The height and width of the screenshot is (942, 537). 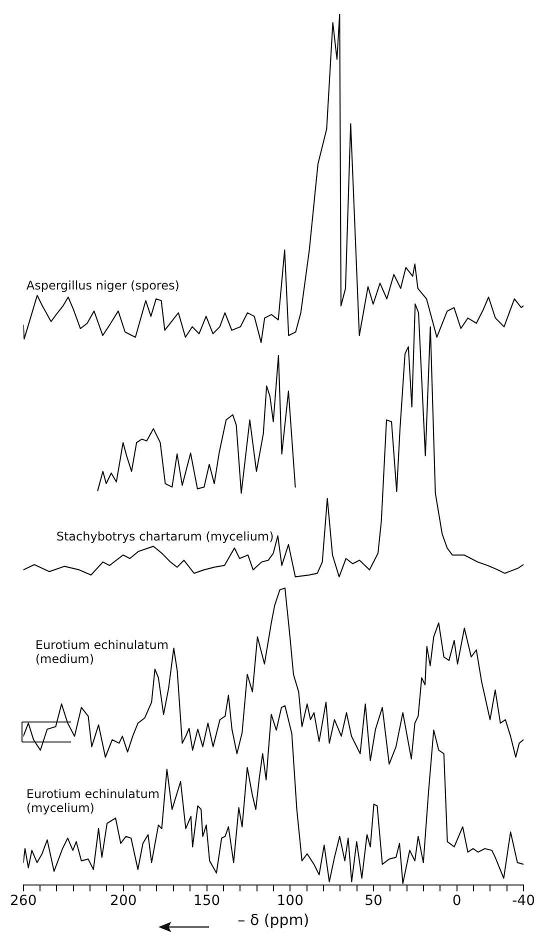 I want to click on x-tick-label: 200, so click(x=123, y=901).